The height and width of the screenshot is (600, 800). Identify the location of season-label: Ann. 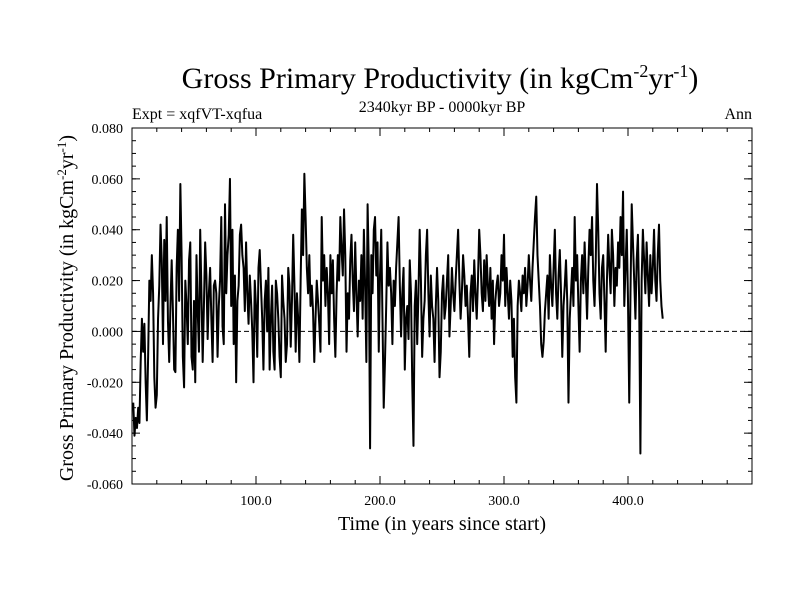
(738, 114).